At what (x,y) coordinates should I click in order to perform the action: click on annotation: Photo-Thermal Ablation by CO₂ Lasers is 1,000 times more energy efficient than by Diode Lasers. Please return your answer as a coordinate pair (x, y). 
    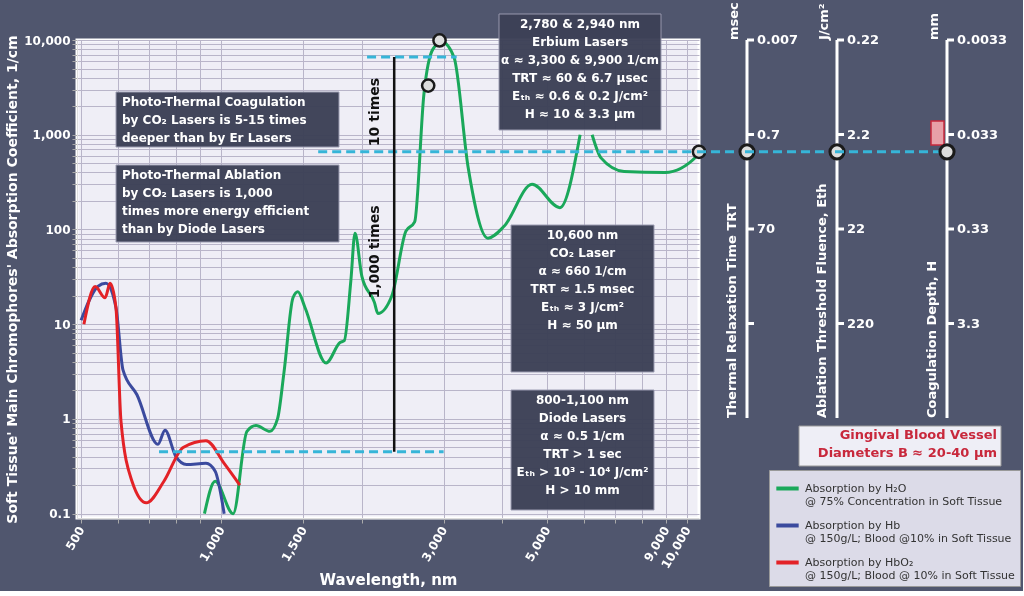
    Looking at the image, I should click on (216, 202).